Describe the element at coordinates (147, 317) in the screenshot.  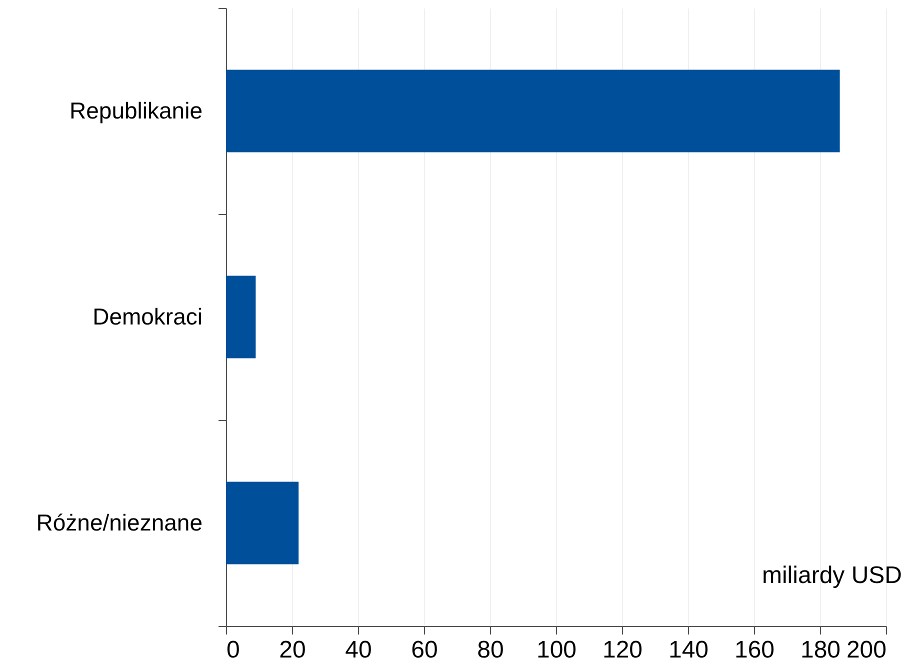
I see `y-tick-label: Demokraci` at that location.